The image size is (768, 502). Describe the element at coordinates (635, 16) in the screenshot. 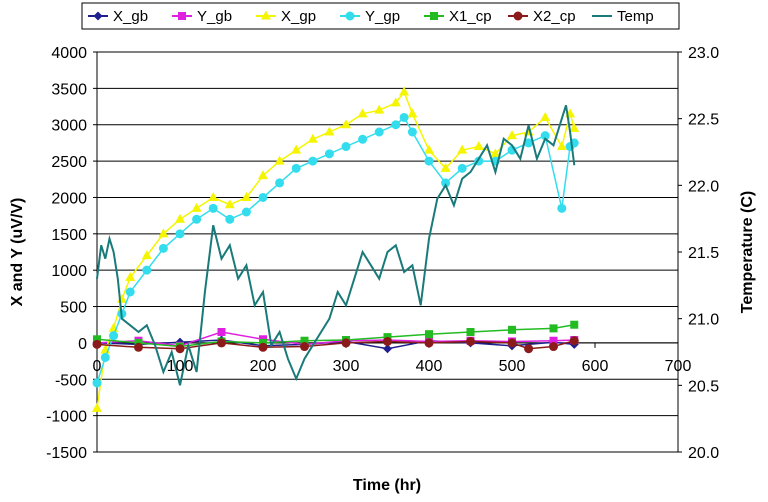

I see `legend-label: Temp` at that location.